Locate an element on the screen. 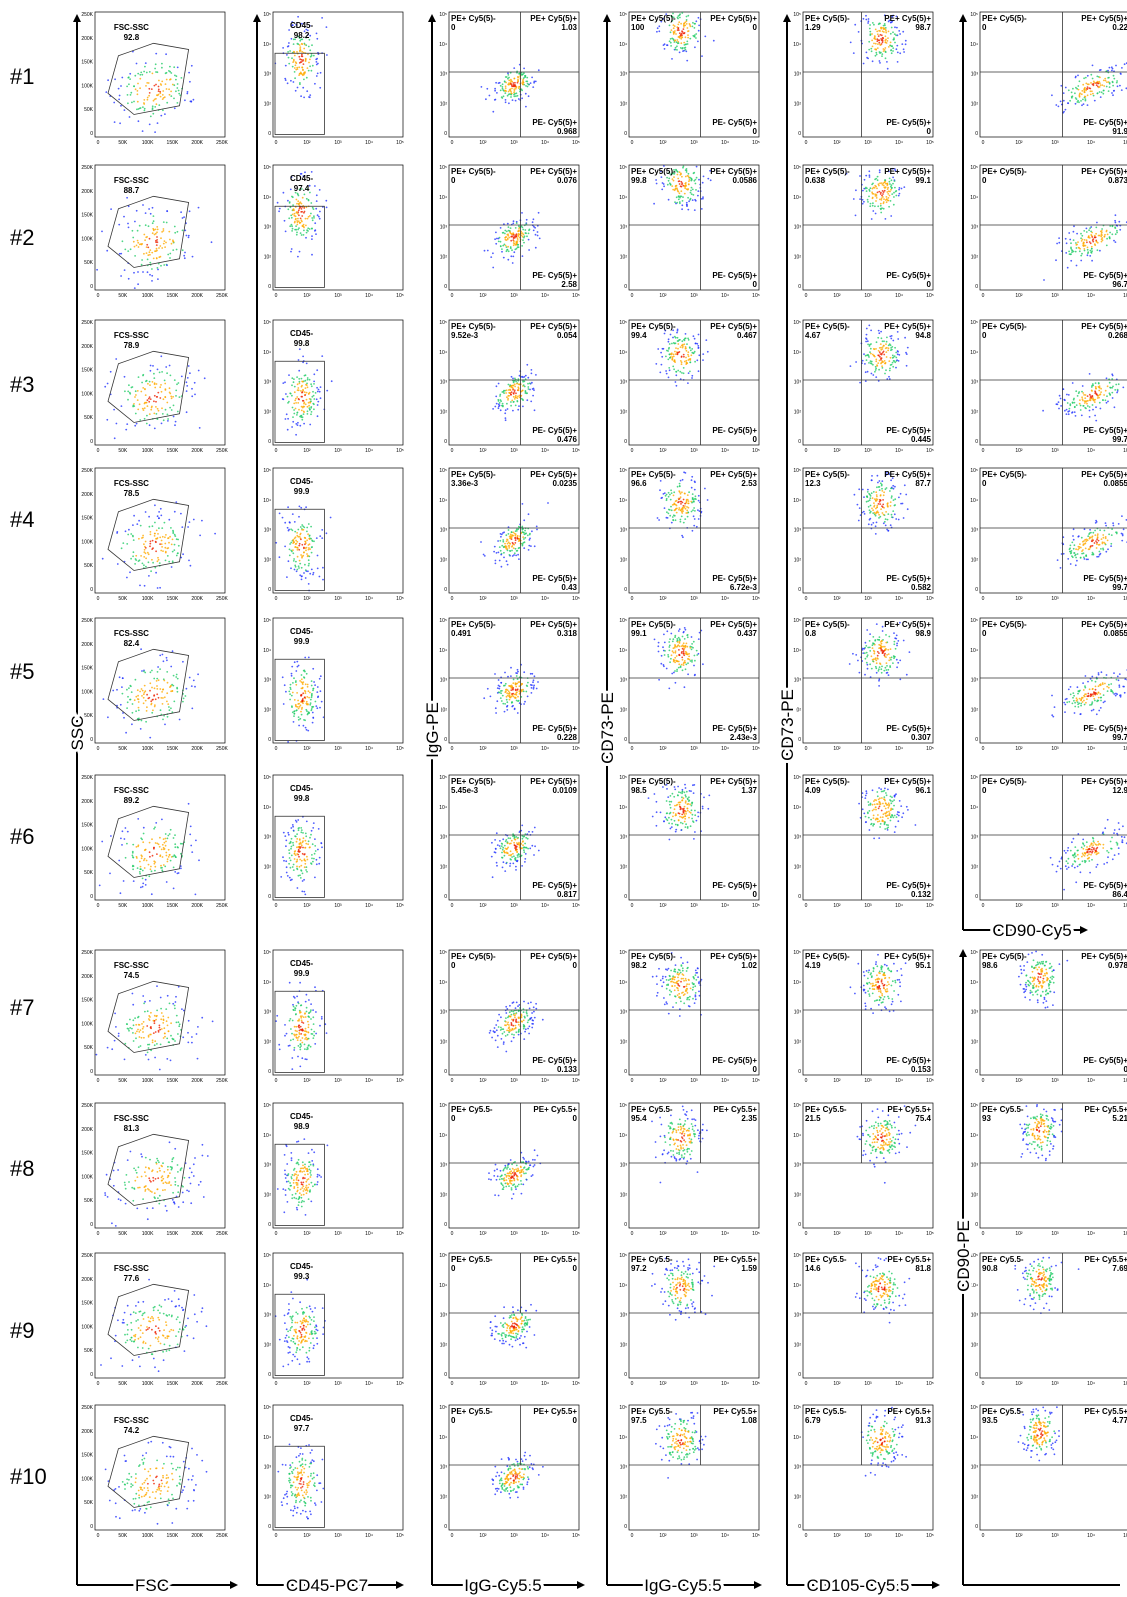 The height and width of the screenshot is (1597, 1127). x-tick-label: 200K is located at coordinates (197, 599).